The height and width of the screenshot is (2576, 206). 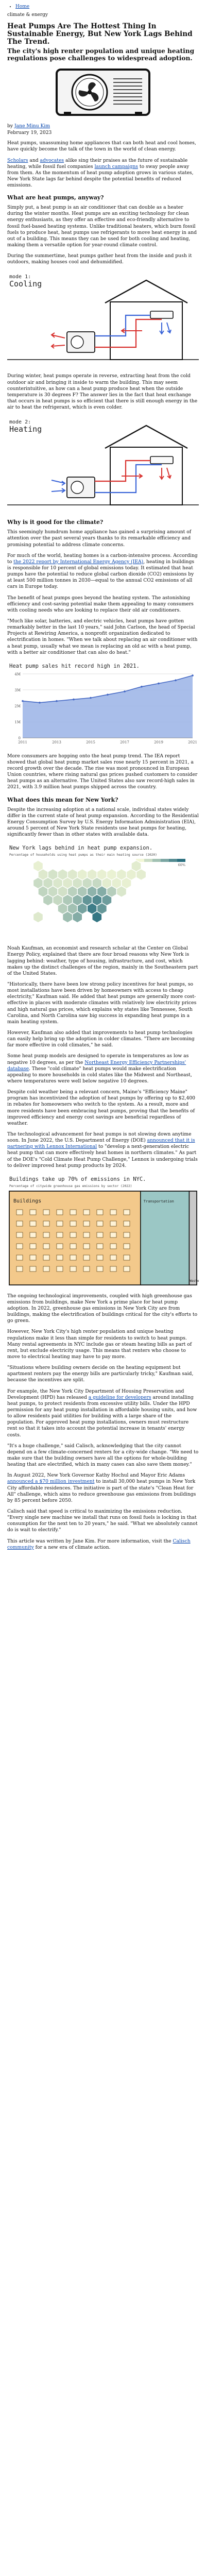 What do you see at coordinates (116, 167) in the screenshot?
I see `launch-campaigns-link: launch campaigns` at bounding box center [116, 167].